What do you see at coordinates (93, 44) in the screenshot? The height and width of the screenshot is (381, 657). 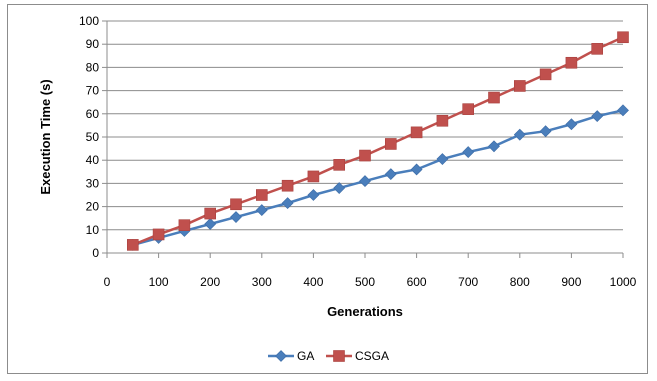 I see `y-tick-label: 90` at bounding box center [93, 44].